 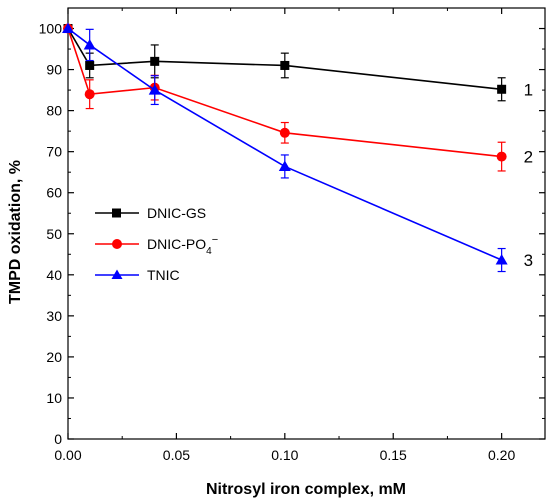 I want to click on legend-marker-triangle, so click(x=117, y=274).